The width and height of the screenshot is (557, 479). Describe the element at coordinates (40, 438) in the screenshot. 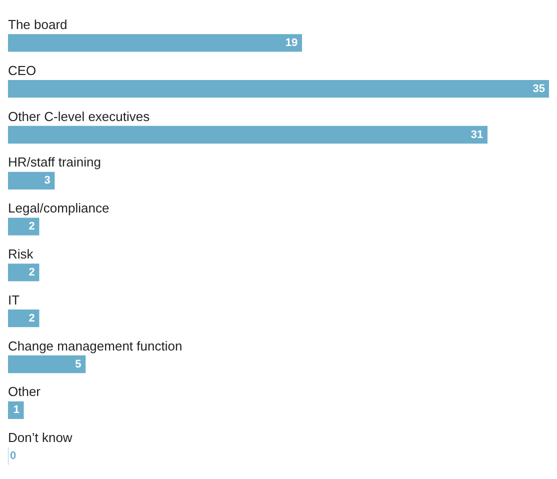

I see `y-tick-label: Don’t know` at that location.